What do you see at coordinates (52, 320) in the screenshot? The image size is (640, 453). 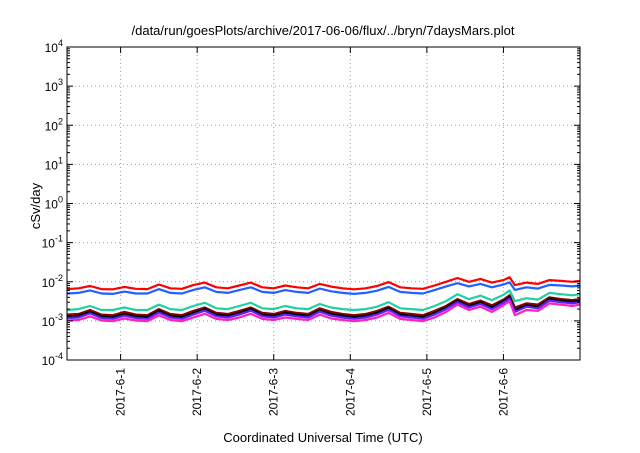 I see `y-tick-label: 10⁻³` at bounding box center [52, 320].